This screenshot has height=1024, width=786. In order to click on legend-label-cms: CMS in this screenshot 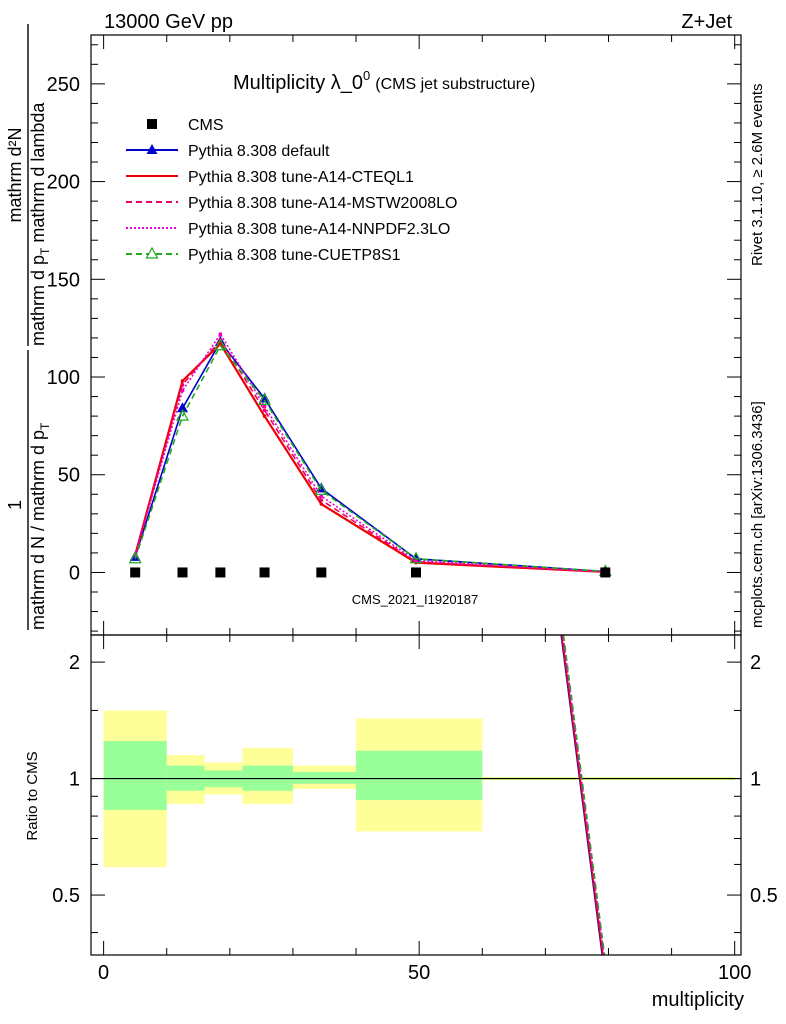, I will do `click(206, 125)`.